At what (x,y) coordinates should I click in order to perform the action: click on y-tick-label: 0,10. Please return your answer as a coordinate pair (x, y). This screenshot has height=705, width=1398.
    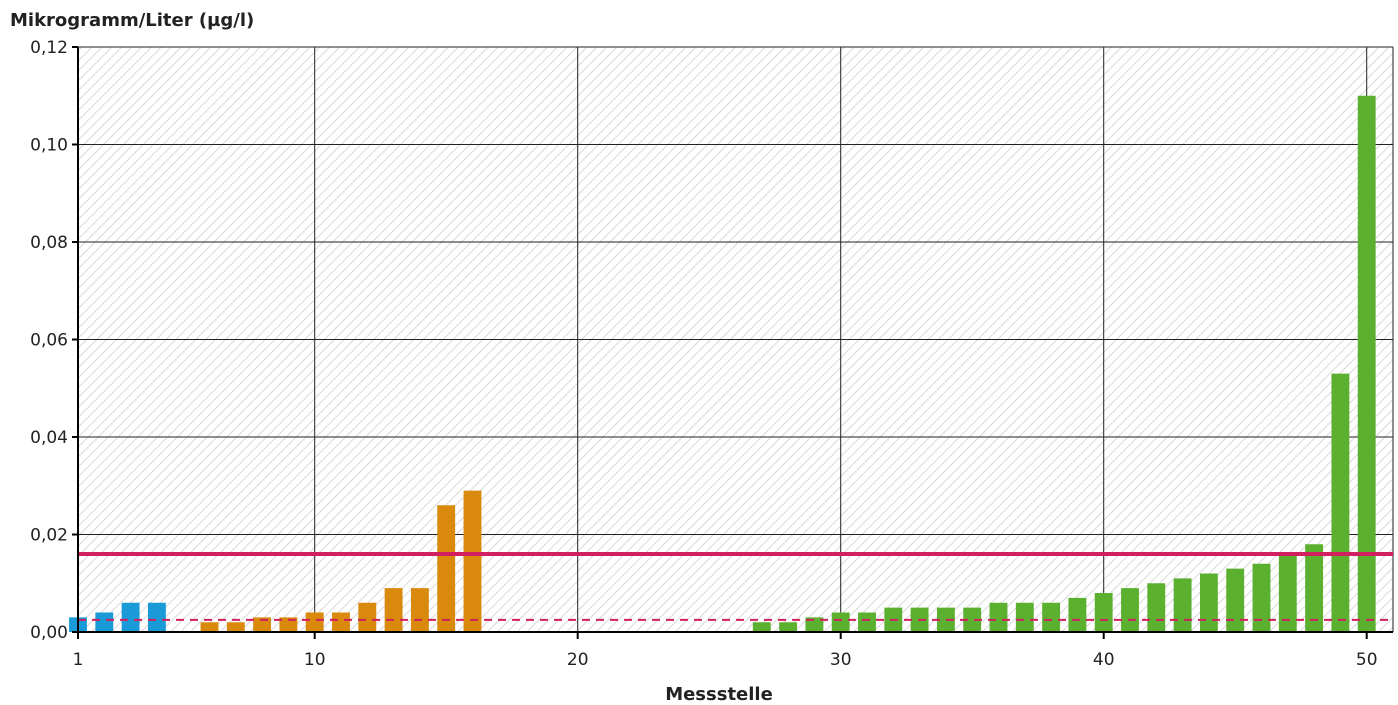
    Looking at the image, I should click on (49, 146).